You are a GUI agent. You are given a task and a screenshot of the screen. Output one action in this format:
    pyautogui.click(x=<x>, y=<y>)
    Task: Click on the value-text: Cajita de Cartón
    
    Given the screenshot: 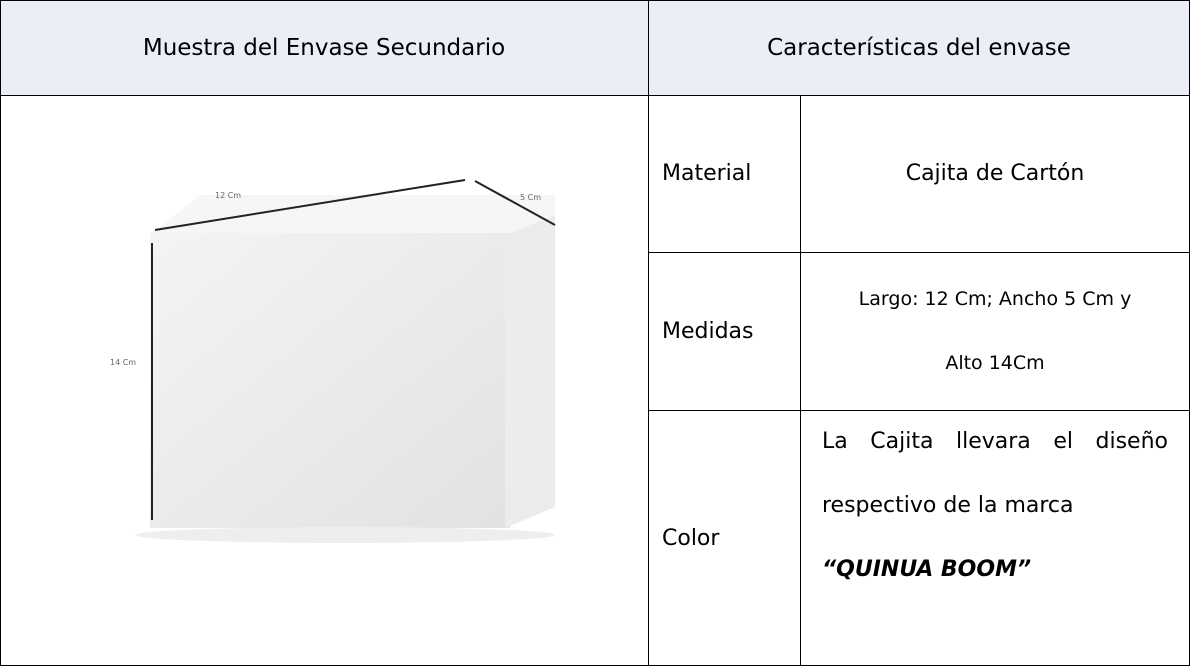 What is the action you would take?
    pyautogui.click(x=995, y=173)
    